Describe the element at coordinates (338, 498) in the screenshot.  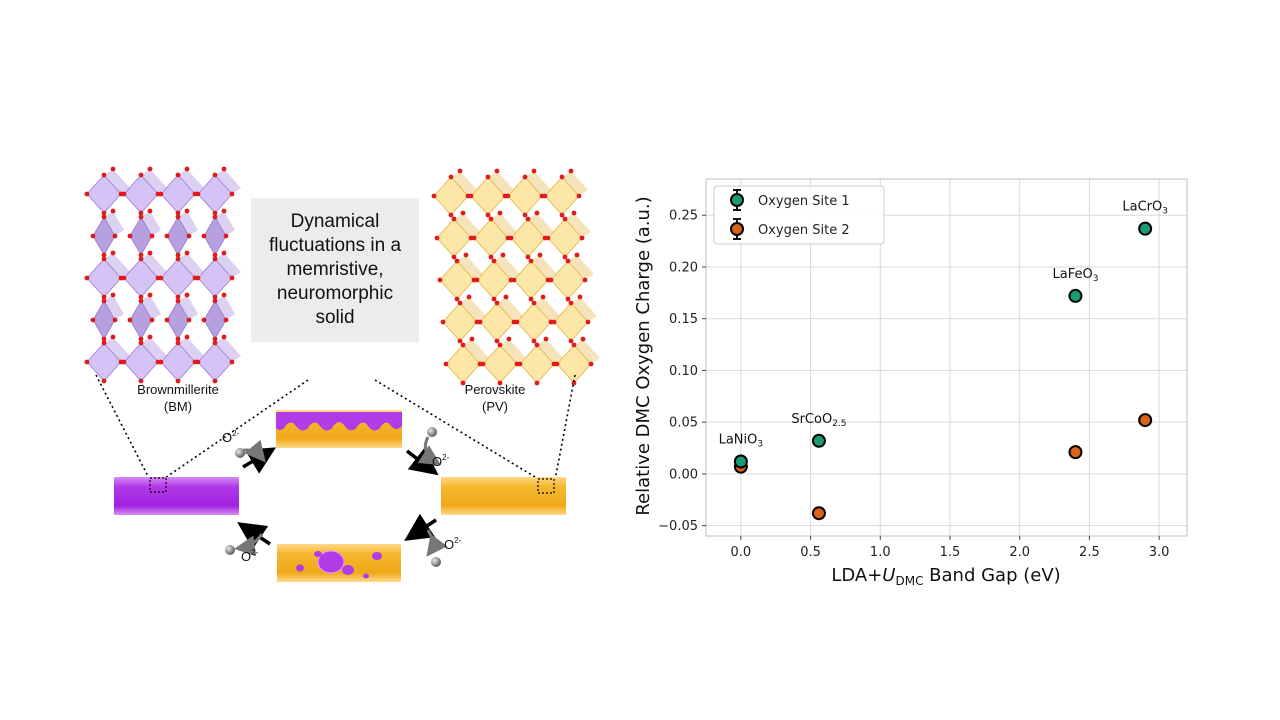
I see `cycle-arrows` at that location.